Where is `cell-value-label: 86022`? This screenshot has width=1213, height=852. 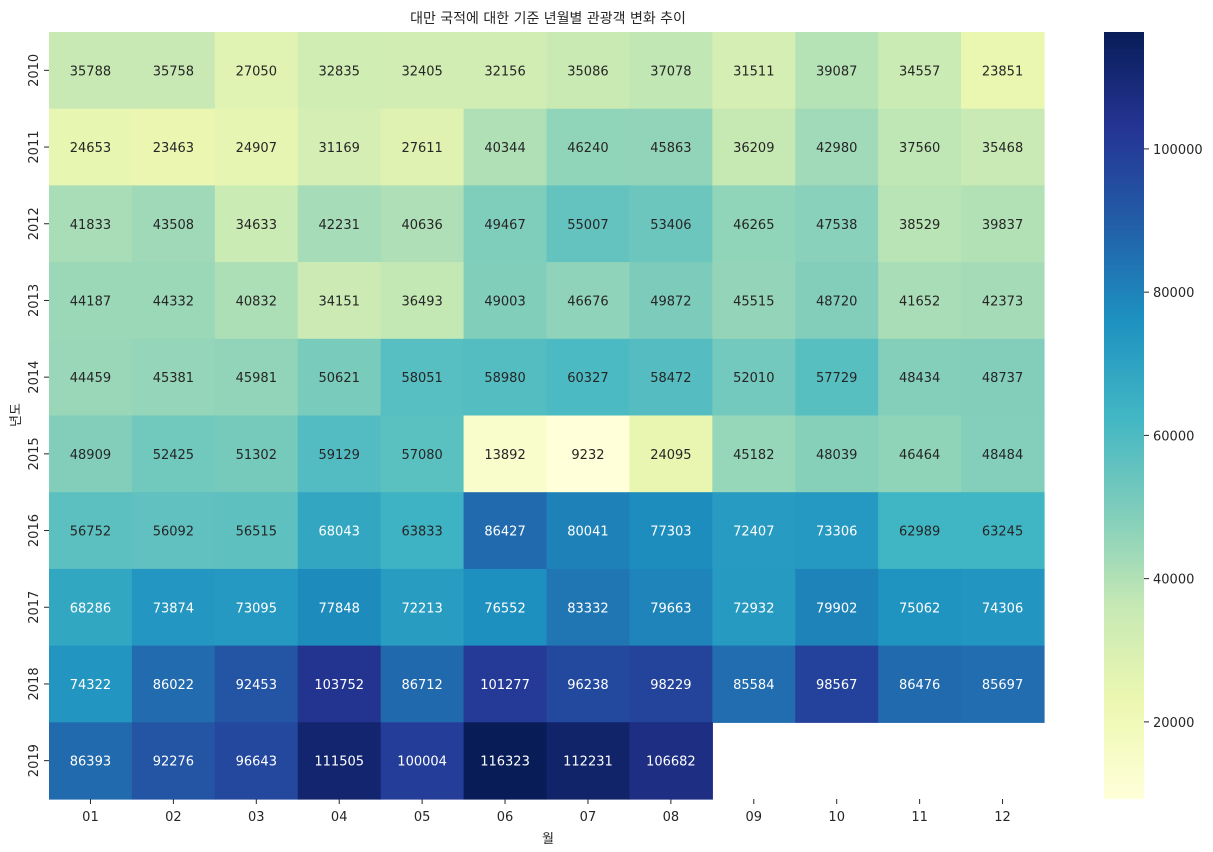
cell-value-label: 86022 is located at coordinates (173, 685).